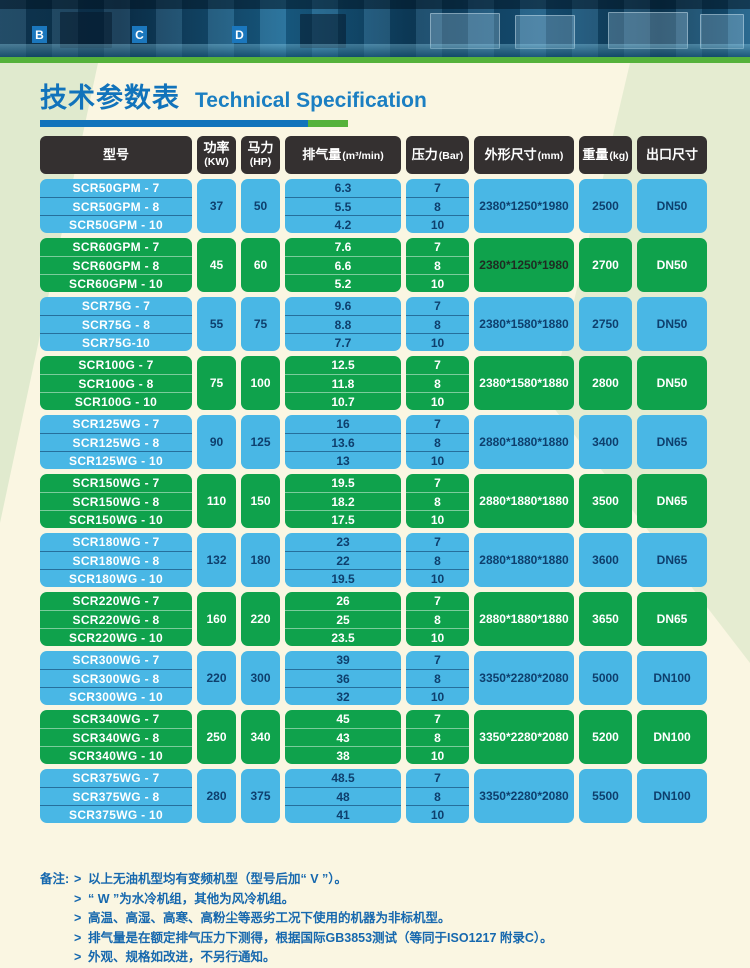  What do you see at coordinates (139, 34) in the screenshot?
I see `aisle-sign-letter: C` at bounding box center [139, 34].